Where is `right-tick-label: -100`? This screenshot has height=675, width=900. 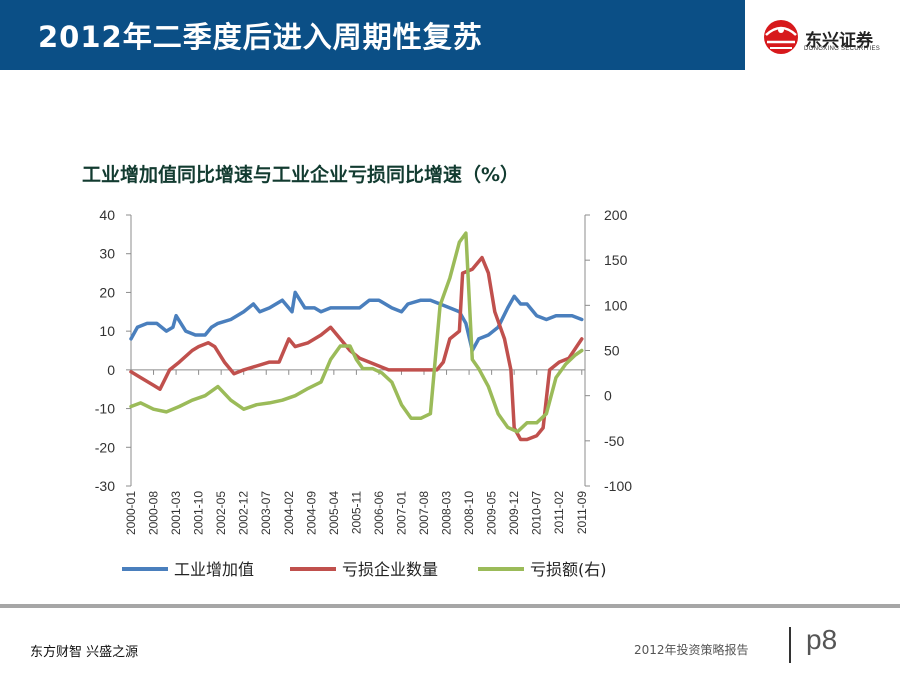
right-tick-label: -100 is located at coordinates (618, 486).